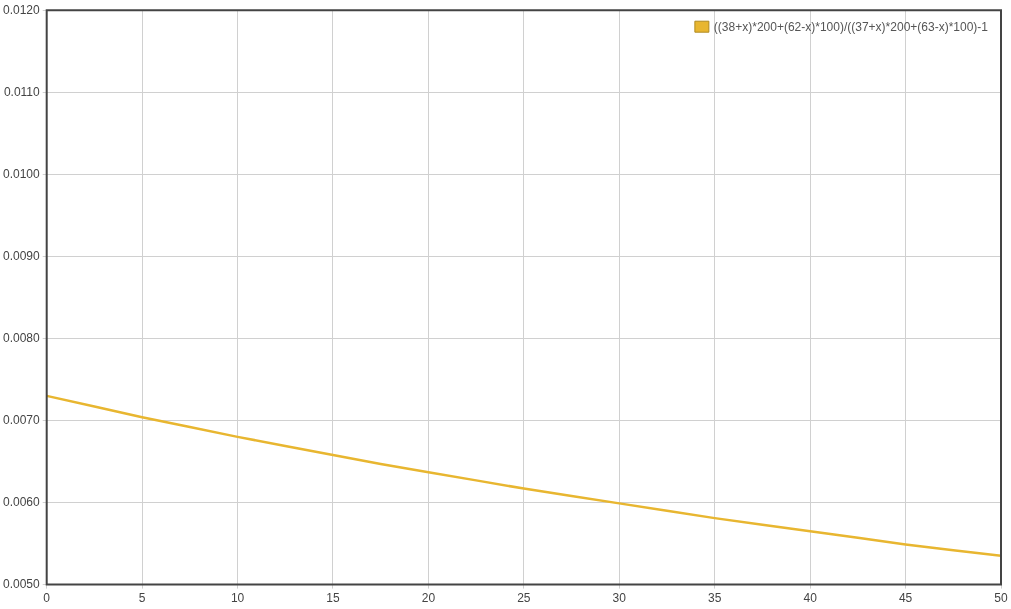 This screenshot has width=1011, height=609. Describe the element at coordinates (524, 598) in the screenshot. I see `x-tick-label: 25` at that location.